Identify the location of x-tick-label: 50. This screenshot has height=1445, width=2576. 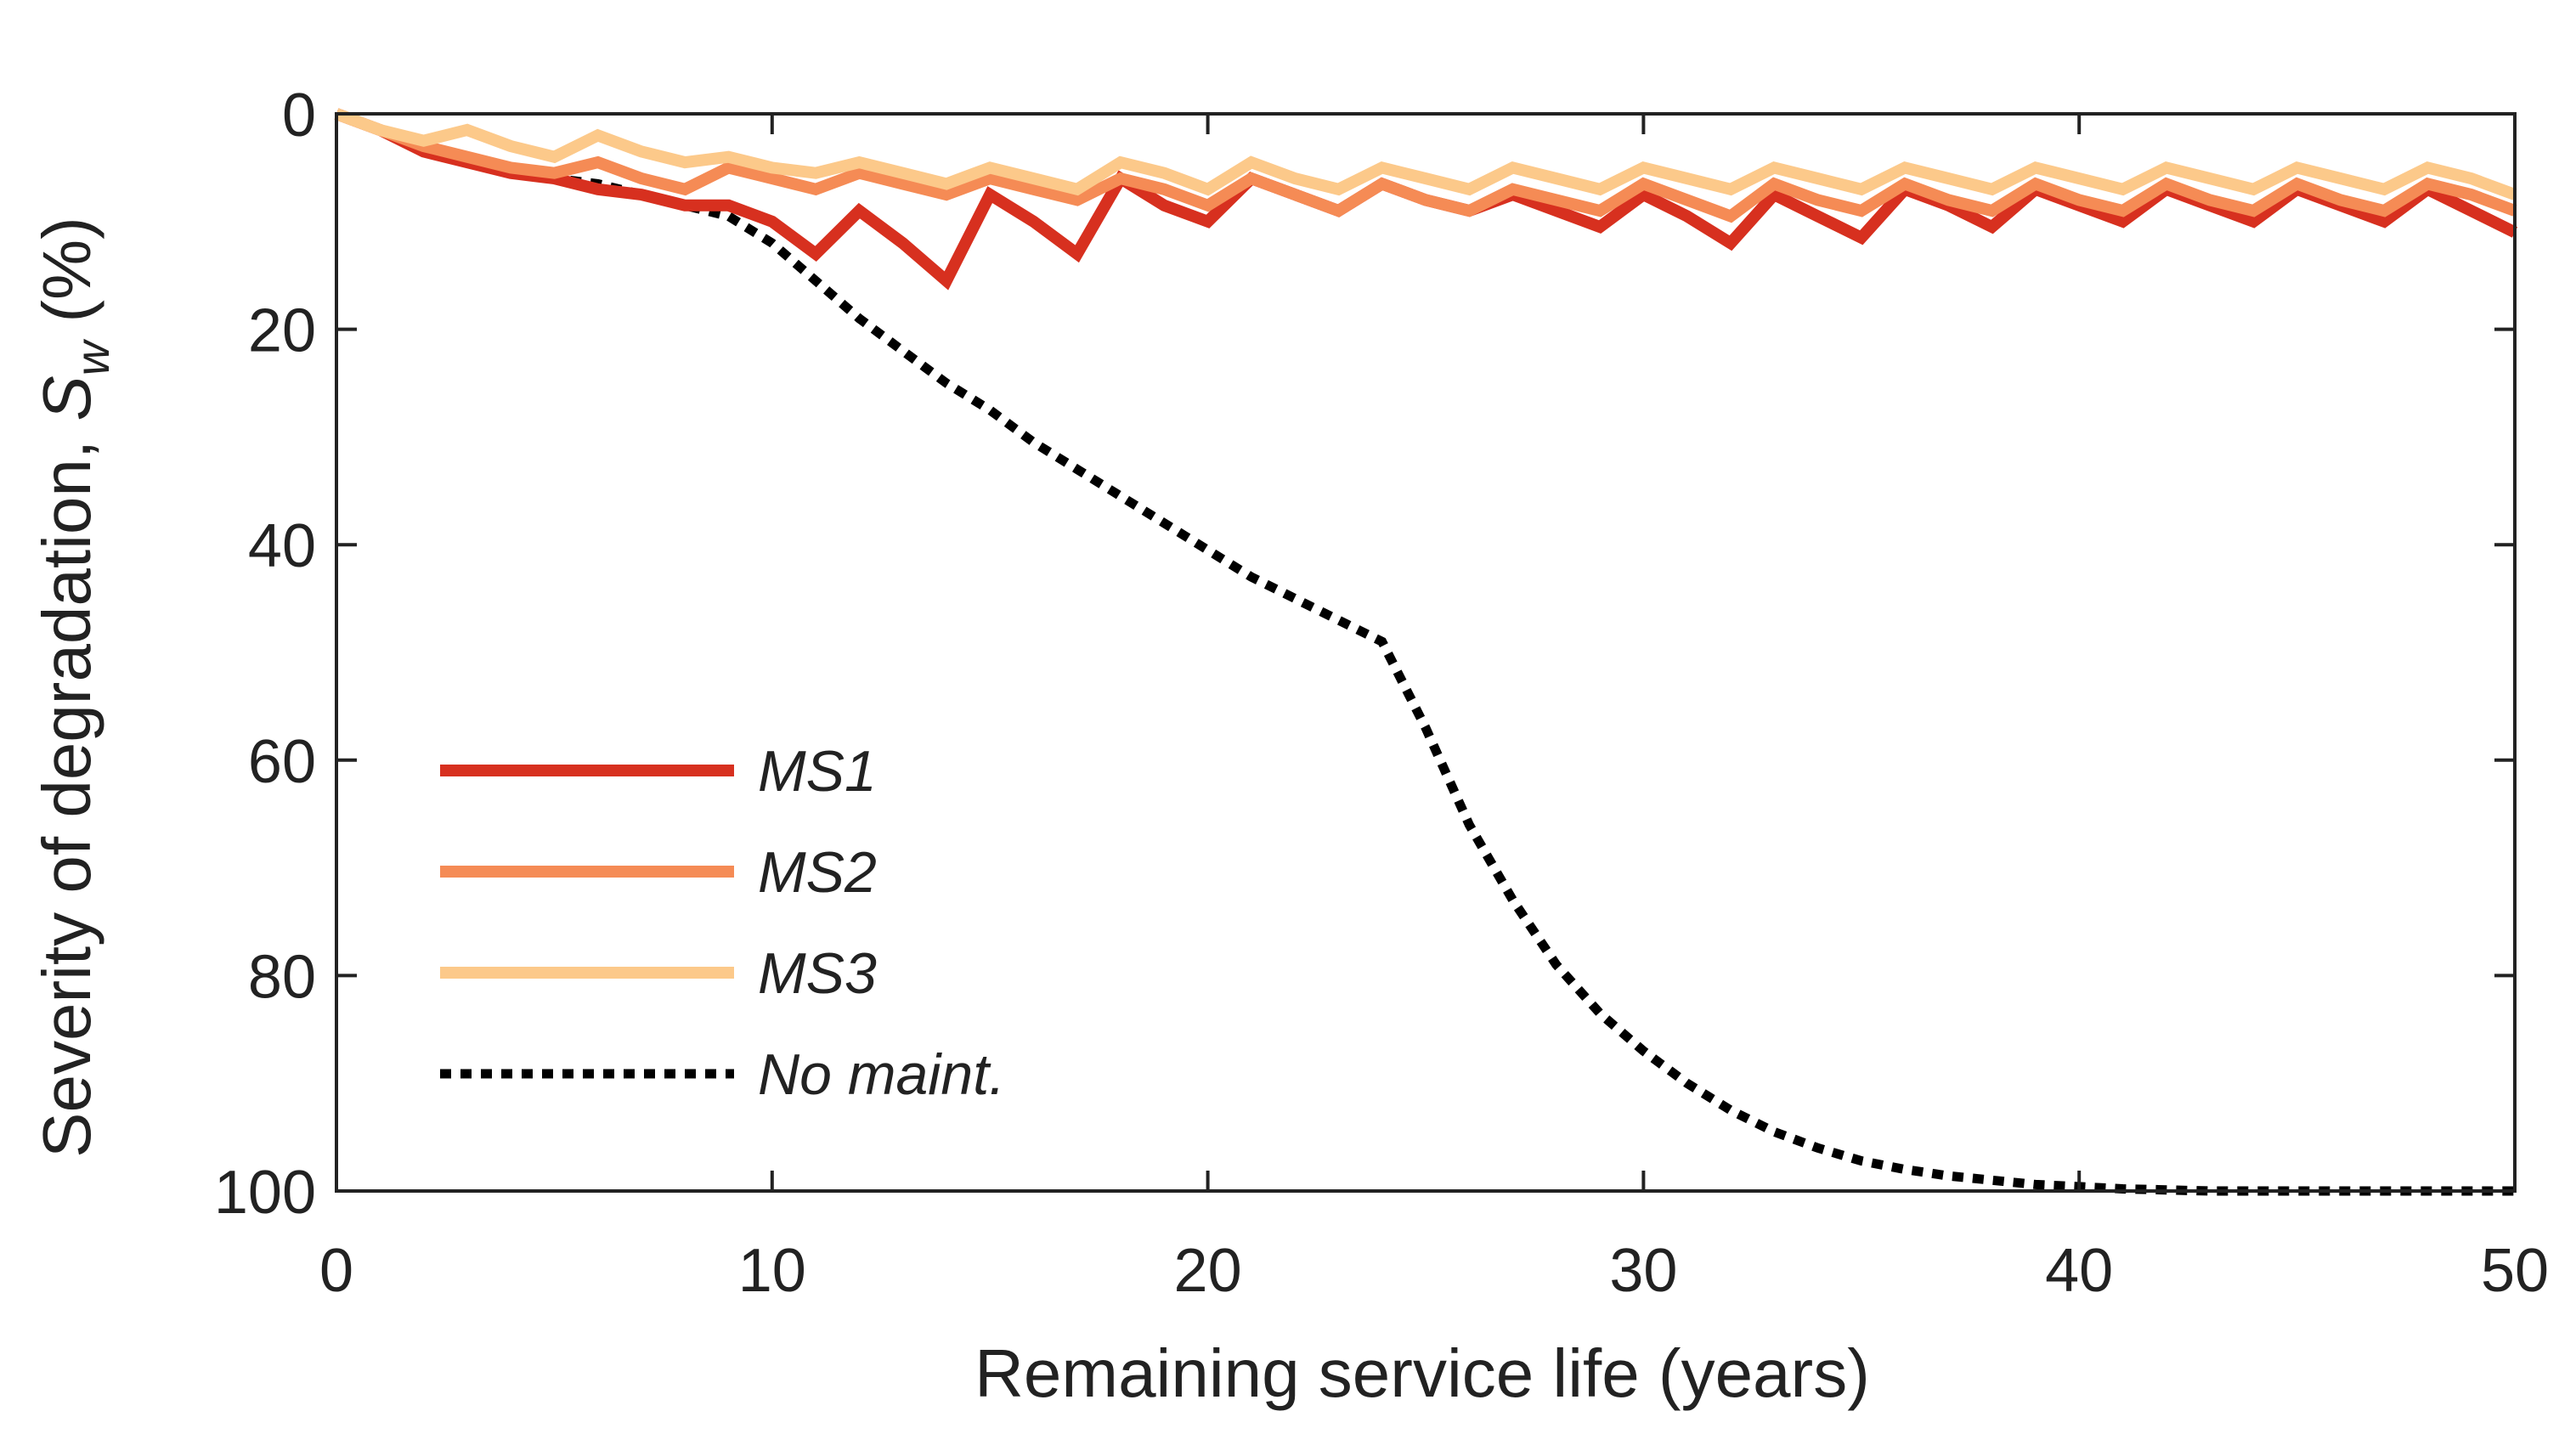
(2515, 1271).